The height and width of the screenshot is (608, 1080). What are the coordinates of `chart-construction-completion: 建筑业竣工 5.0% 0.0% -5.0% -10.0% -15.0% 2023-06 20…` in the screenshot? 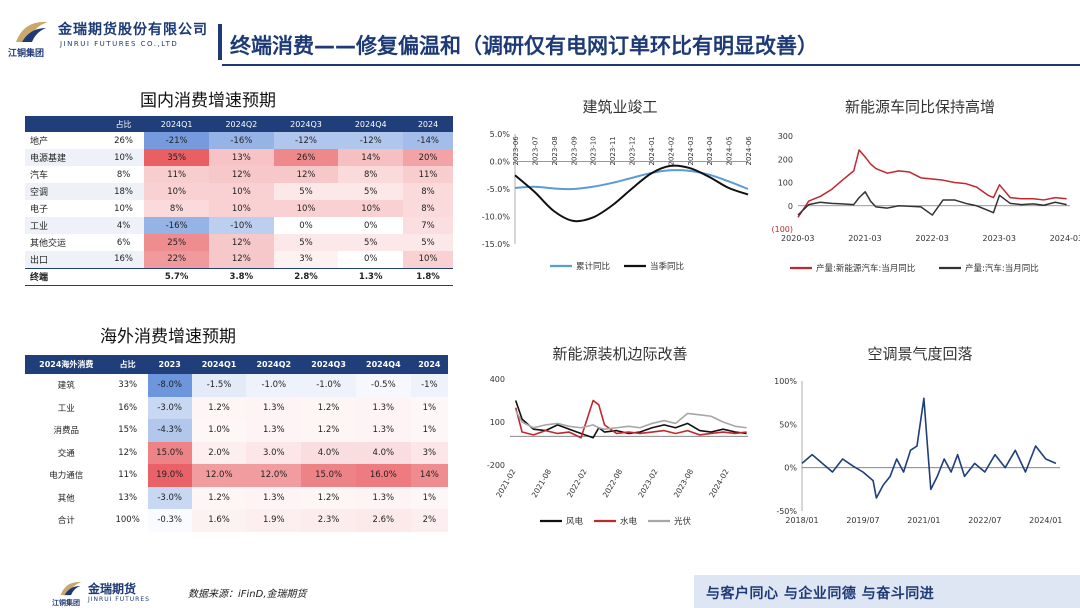 It's located at (620, 190).